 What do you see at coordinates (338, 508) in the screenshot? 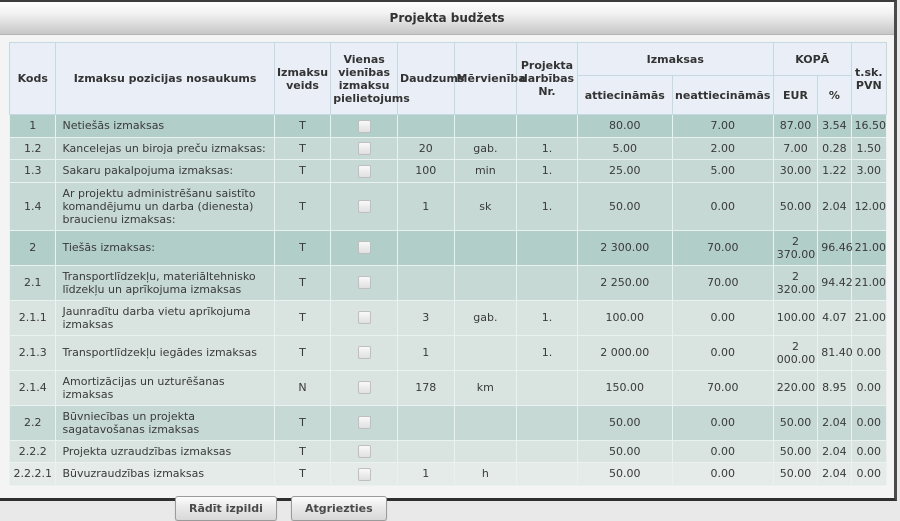
I see `back-button: Atgriezties` at bounding box center [338, 508].